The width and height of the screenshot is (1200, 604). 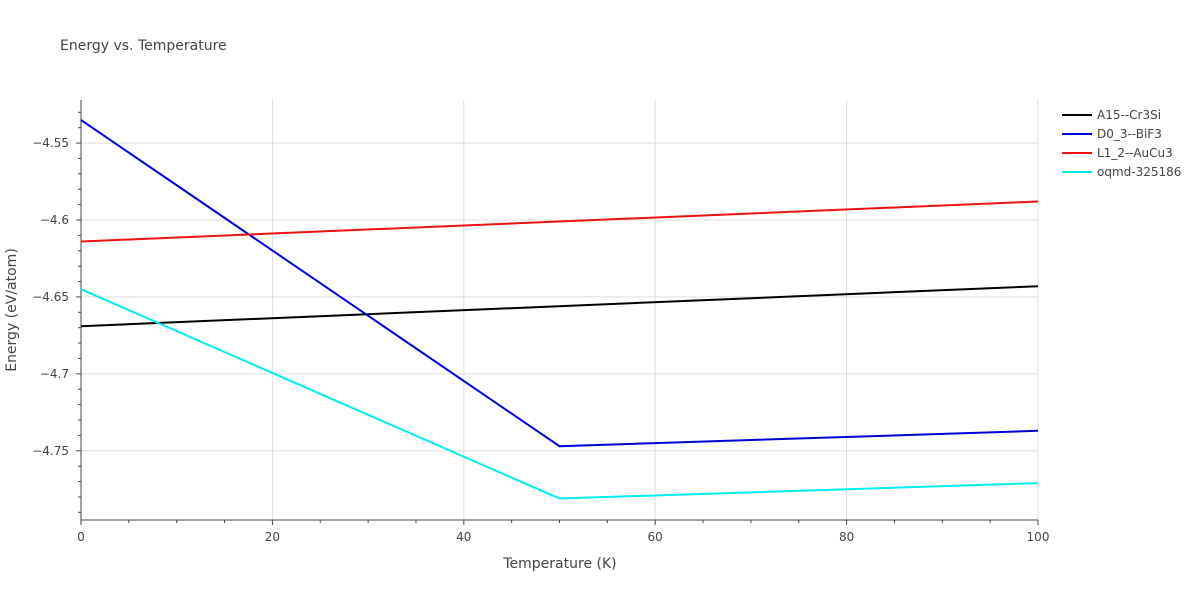 I want to click on chart-title: Energy vs. Temperature, so click(x=143, y=46).